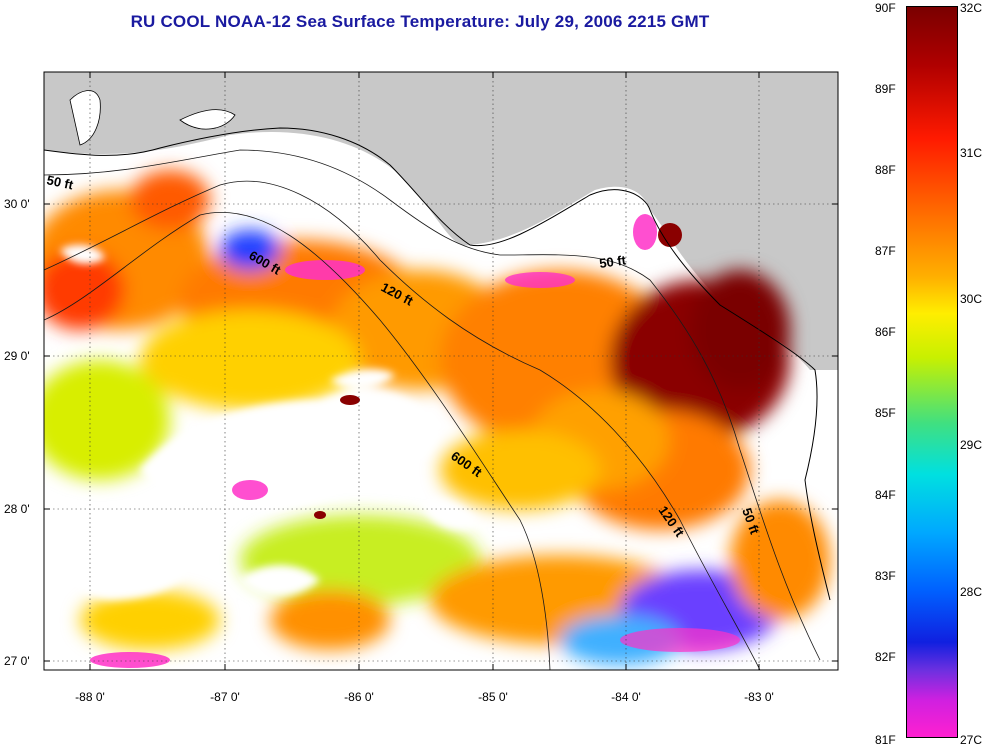 This screenshot has width=992, height=754. What do you see at coordinates (932, 372) in the screenshot?
I see `temperature-colorbar` at bounding box center [932, 372].